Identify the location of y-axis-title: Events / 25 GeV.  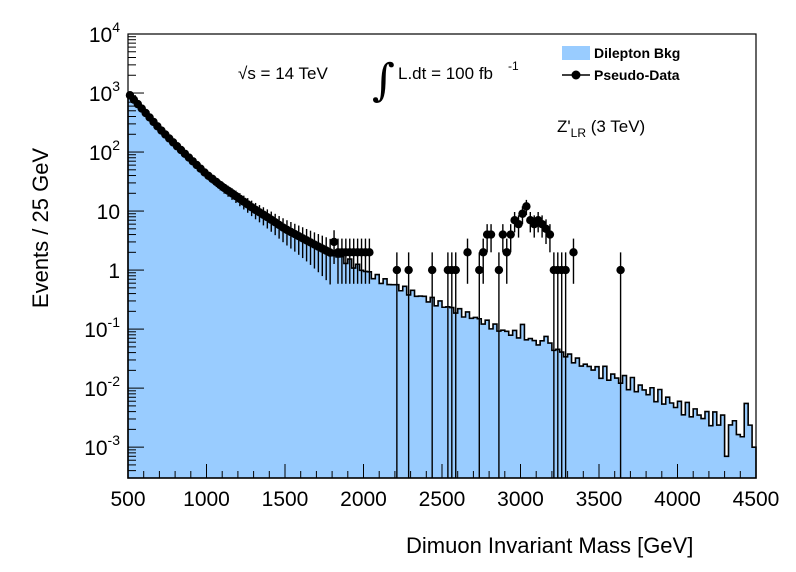
(40, 228).